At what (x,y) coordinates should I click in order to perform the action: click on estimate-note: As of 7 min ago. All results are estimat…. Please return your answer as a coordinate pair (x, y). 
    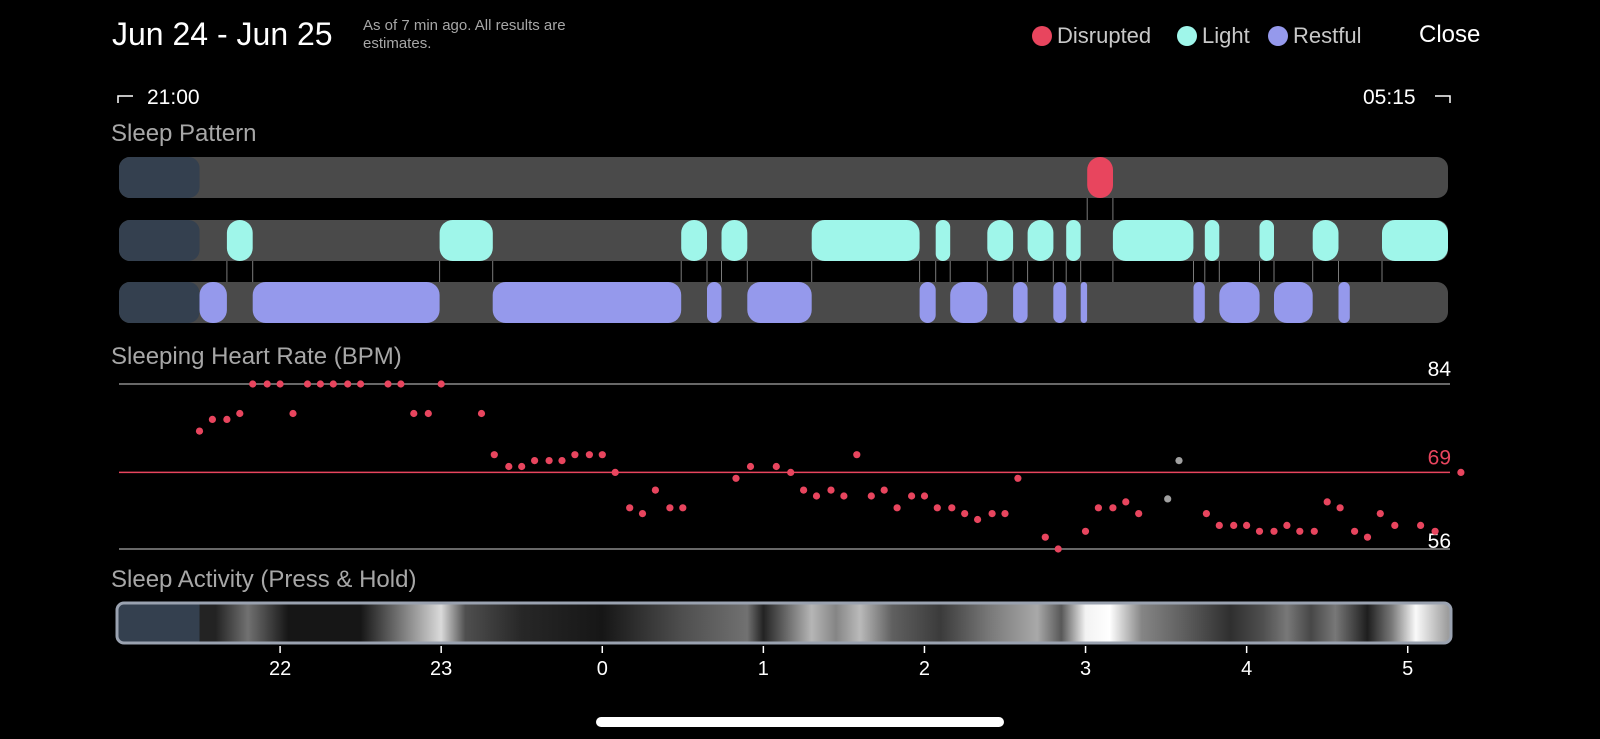
    Looking at the image, I should click on (464, 34).